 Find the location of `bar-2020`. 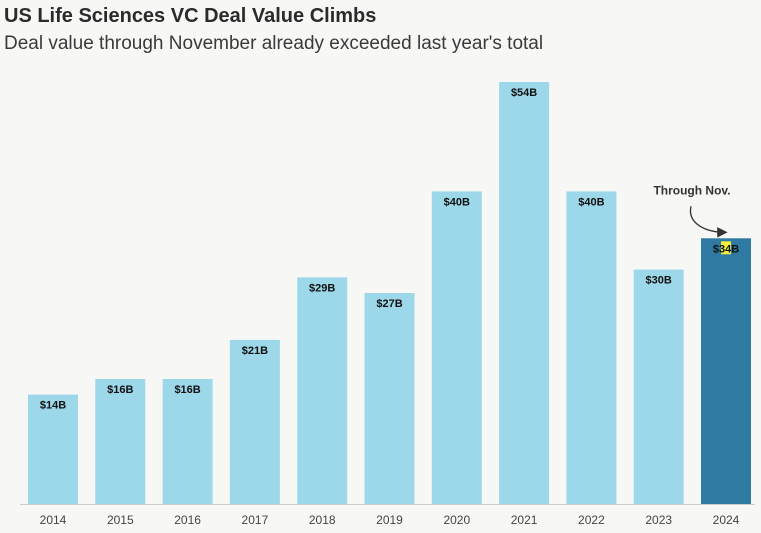

bar-2020 is located at coordinates (456, 347).